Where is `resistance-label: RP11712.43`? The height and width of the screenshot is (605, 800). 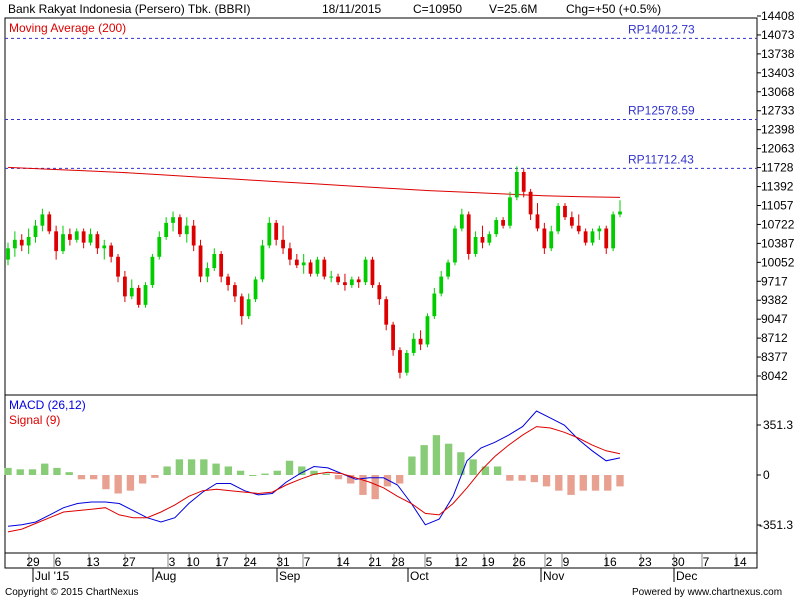 resistance-label: RP11712.43 is located at coordinates (661, 159).